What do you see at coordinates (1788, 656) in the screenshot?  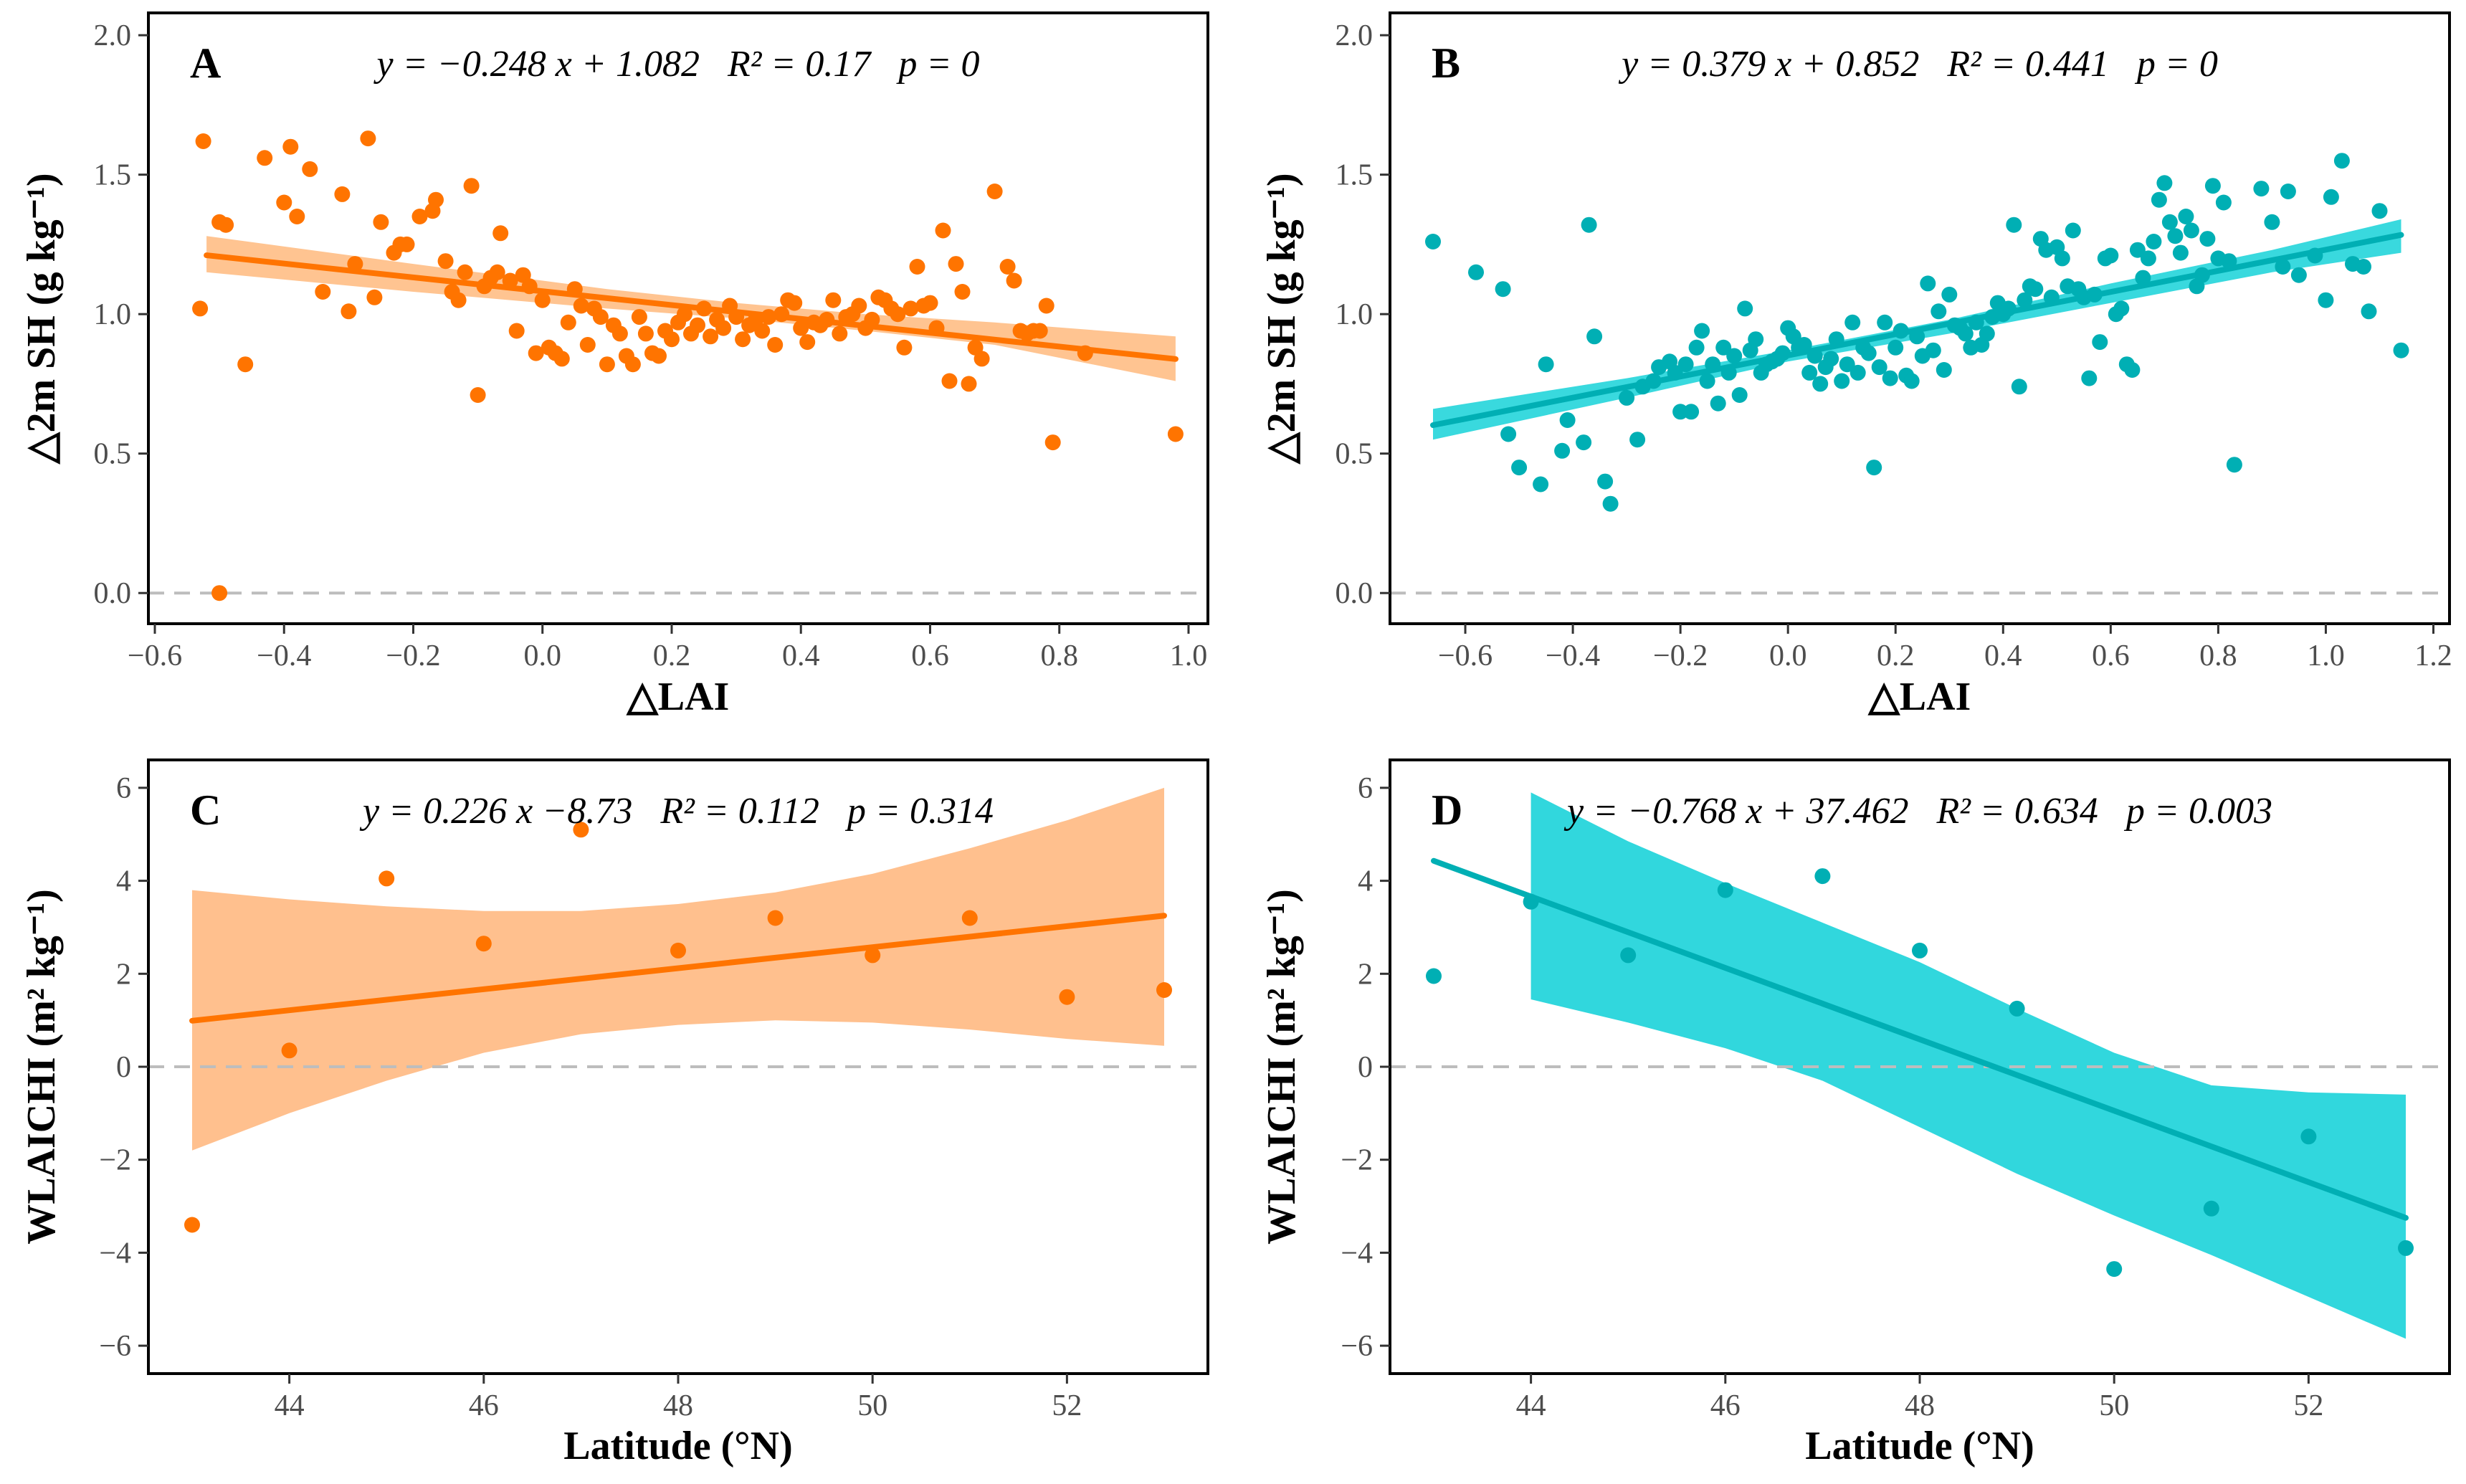 I see `x-tick-label: 0.0` at bounding box center [1788, 656].